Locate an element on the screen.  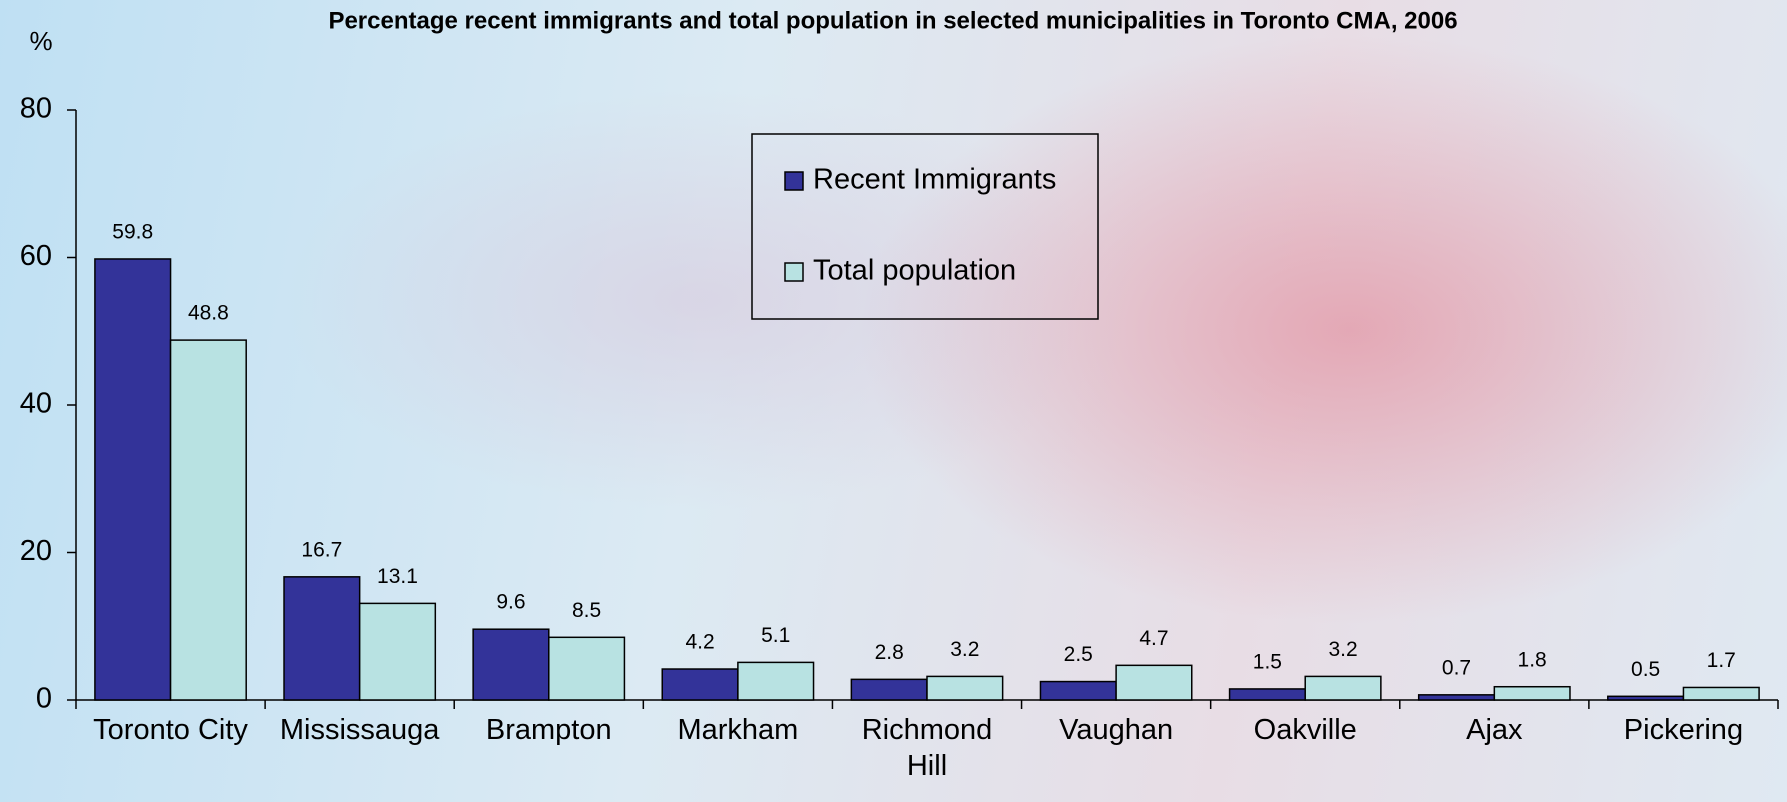
x-tick-label: Vaughan is located at coordinates (1116, 730).